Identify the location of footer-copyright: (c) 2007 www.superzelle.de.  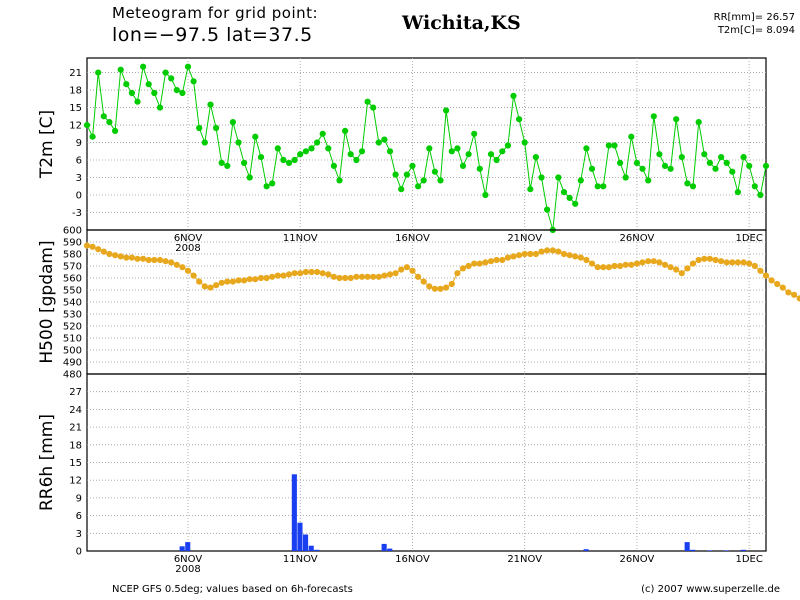
(710, 589).